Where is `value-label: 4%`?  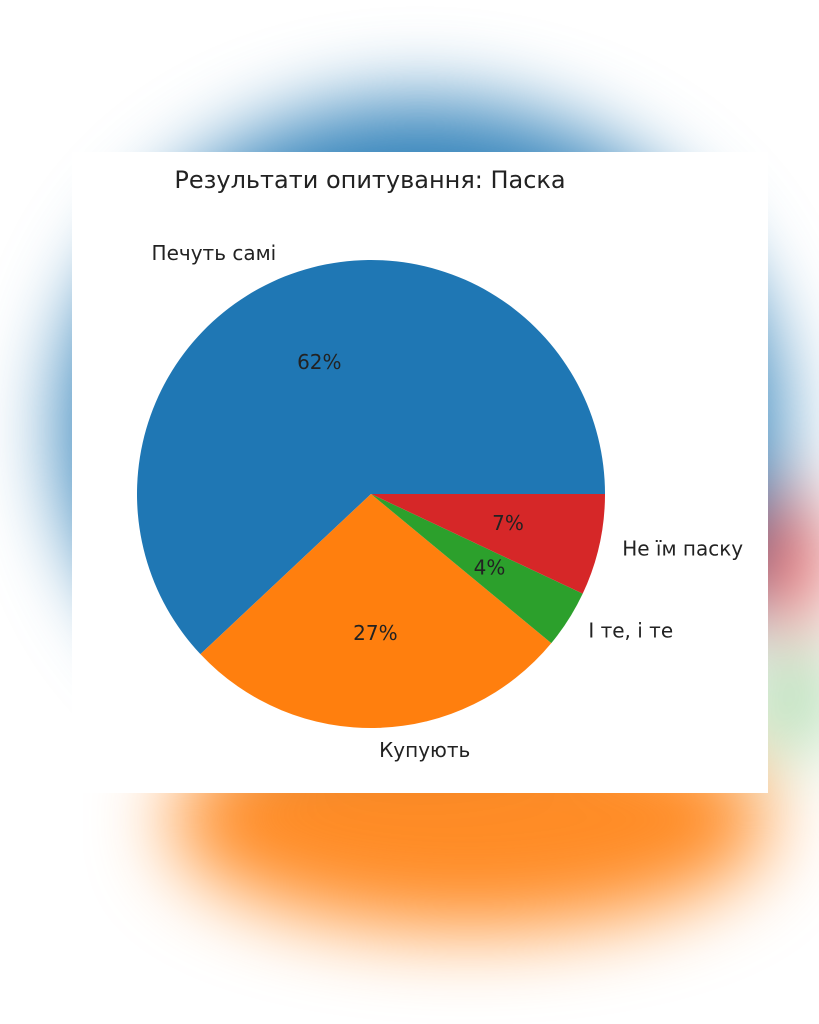 value-label: 4% is located at coordinates (490, 568).